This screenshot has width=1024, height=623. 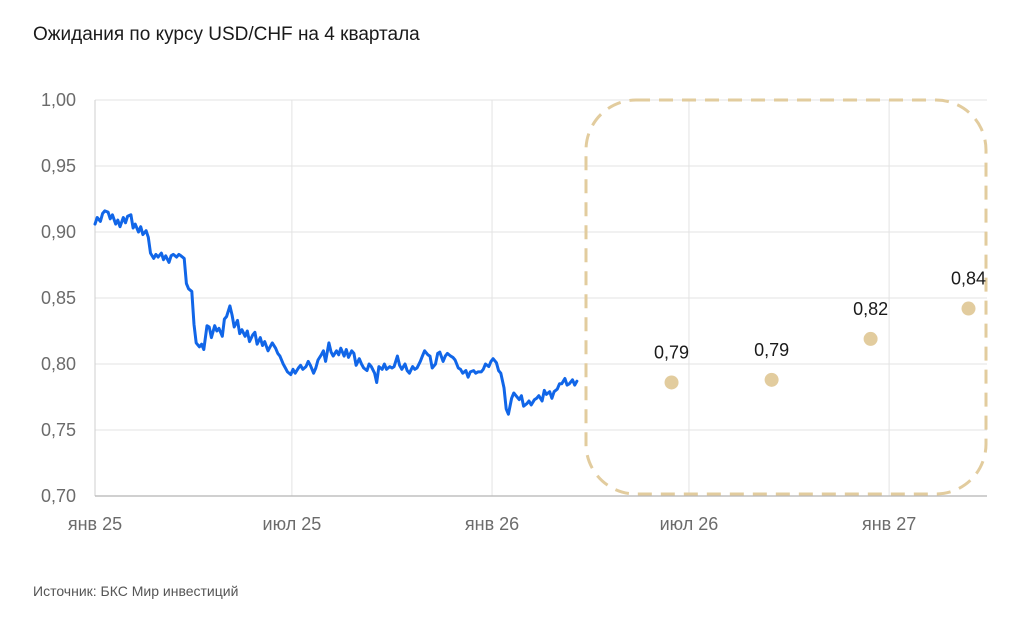 I want to click on x-tick-label: июл 25, so click(x=292, y=524).